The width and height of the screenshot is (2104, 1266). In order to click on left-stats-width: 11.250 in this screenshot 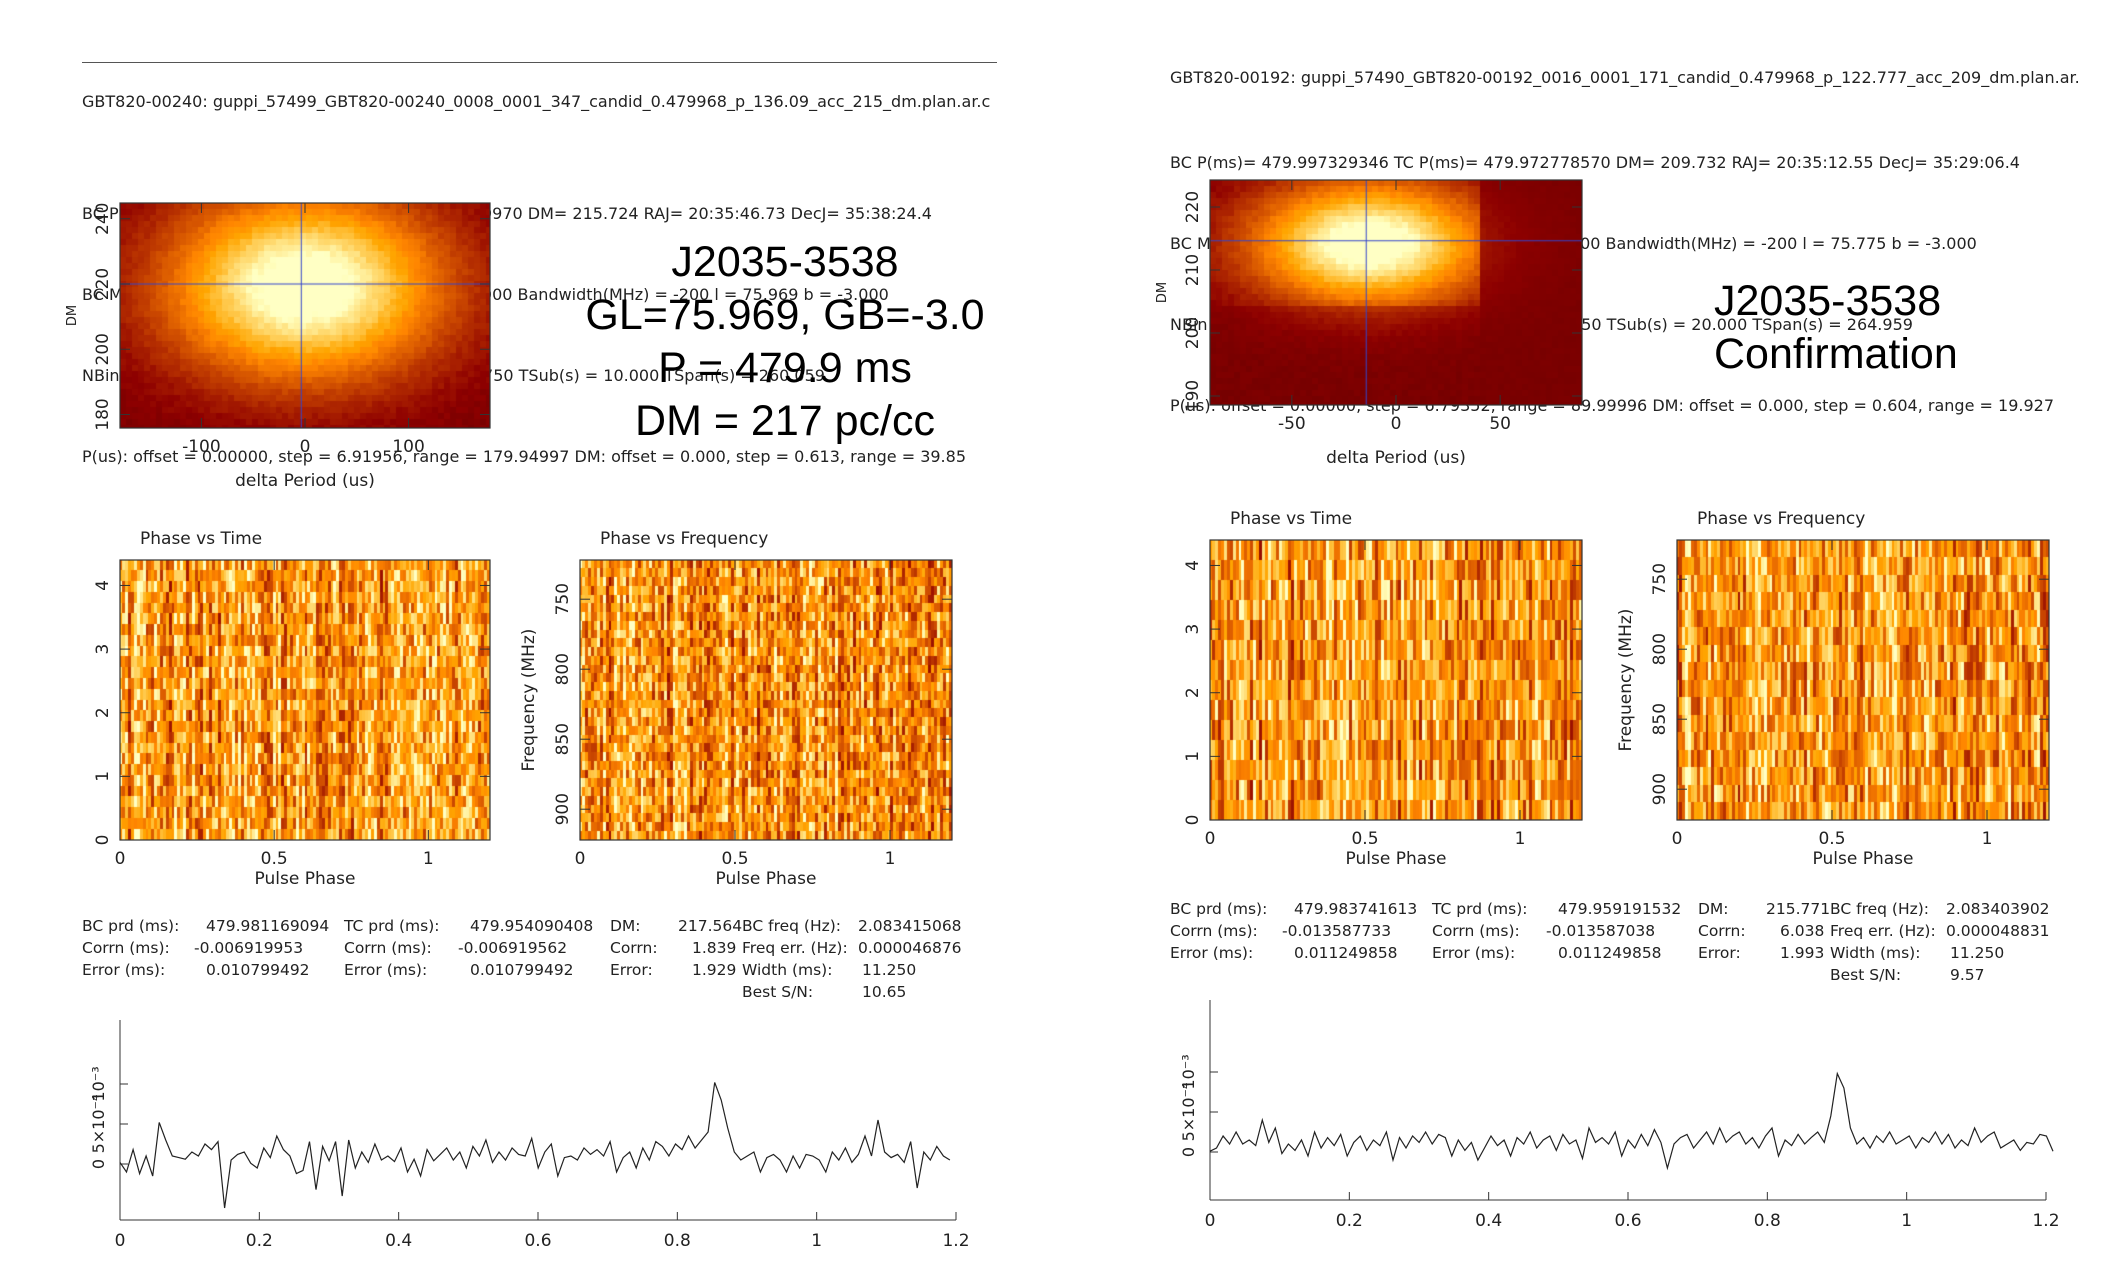, I will do `click(889, 970)`.